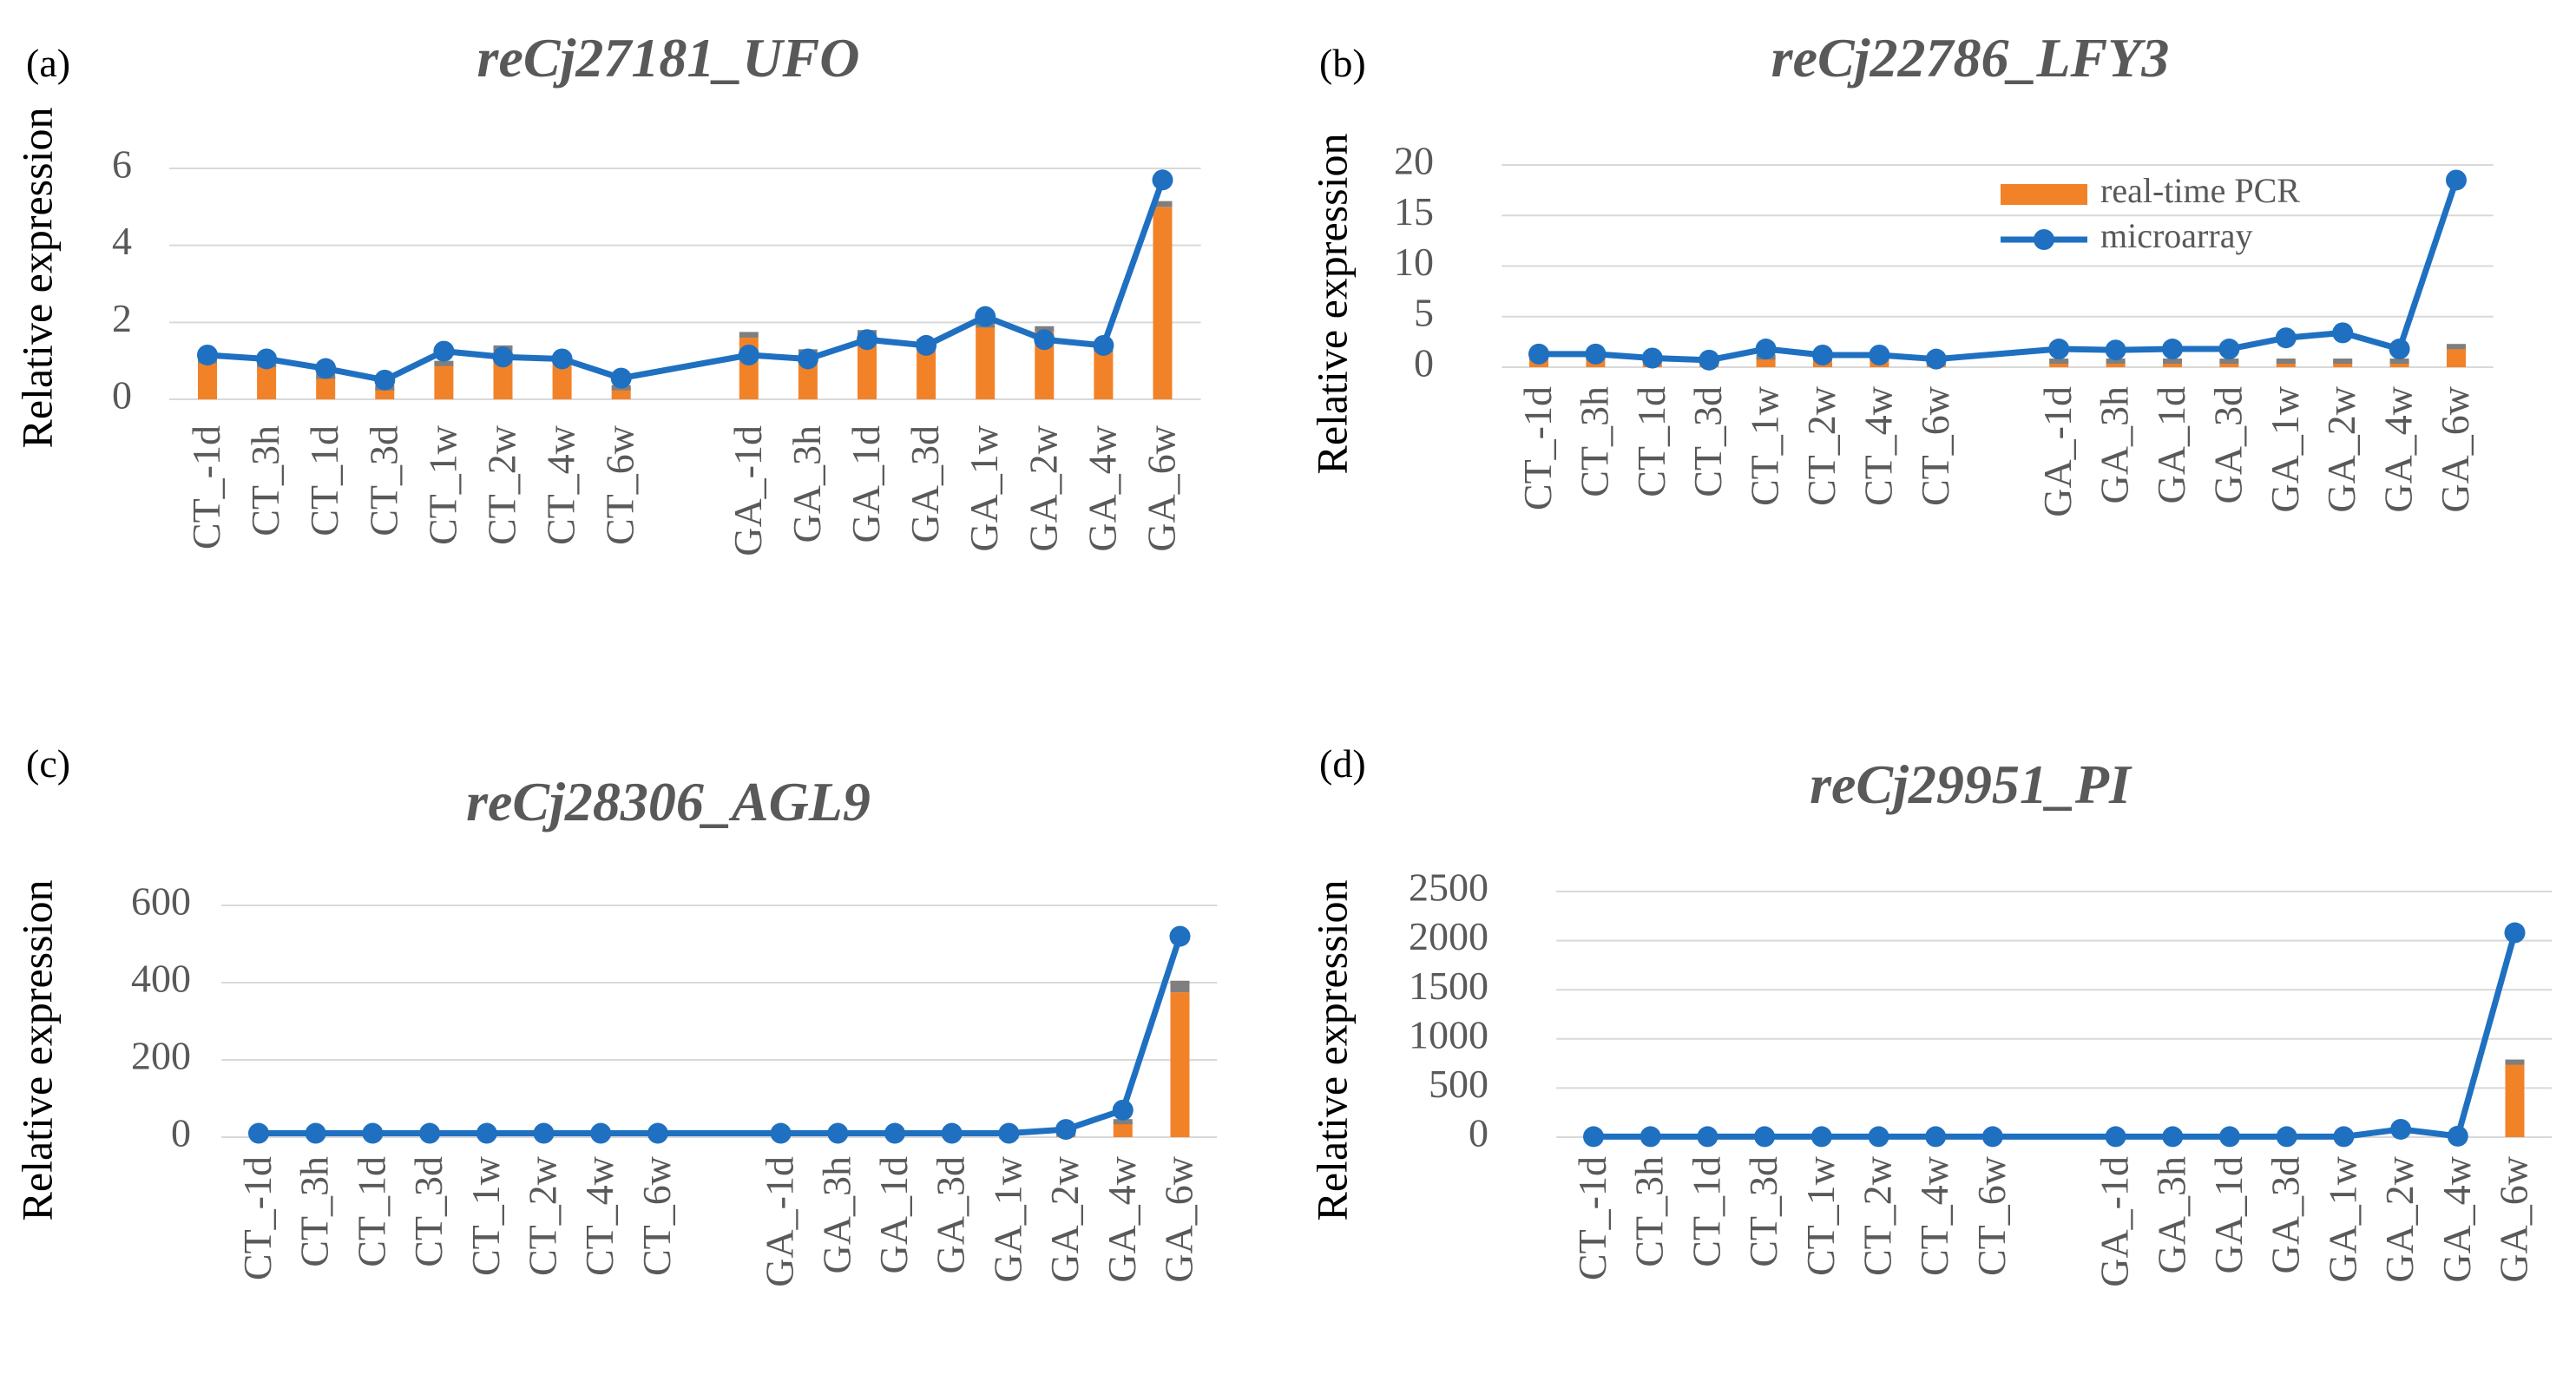  What do you see at coordinates (866, 484) in the screenshot?
I see `x-tick-label: GA_1d` at bounding box center [866, 484].